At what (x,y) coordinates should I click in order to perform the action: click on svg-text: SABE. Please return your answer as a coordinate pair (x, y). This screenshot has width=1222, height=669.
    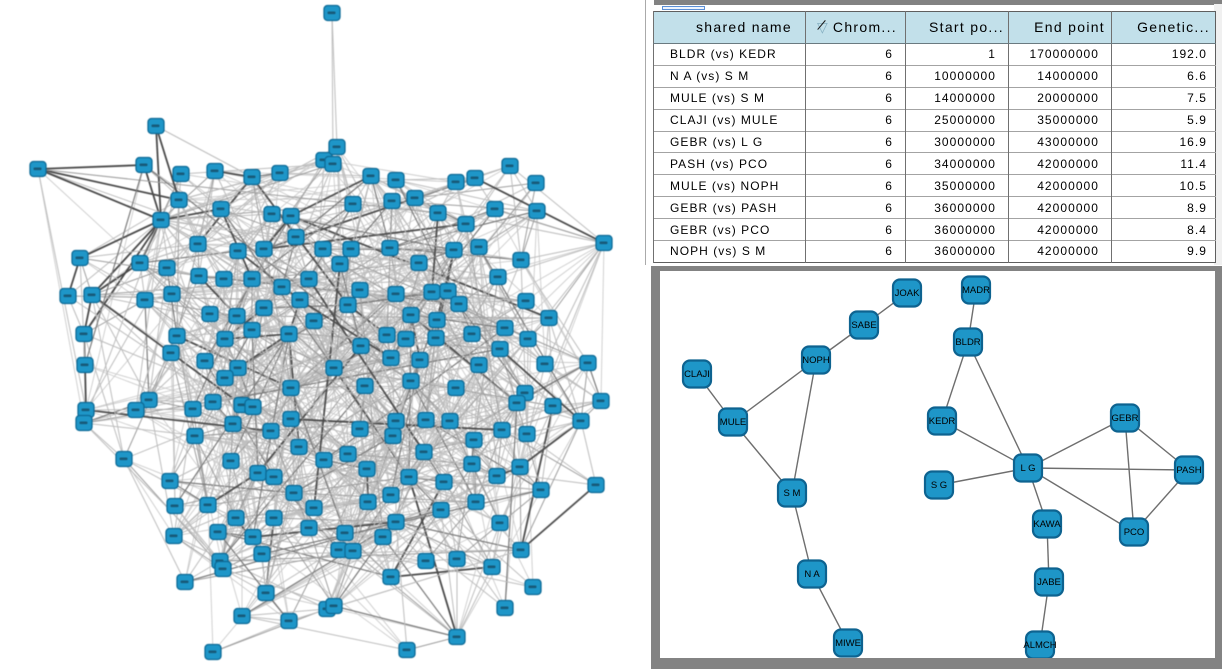
    Looking at the image, I should click on (863, 325).